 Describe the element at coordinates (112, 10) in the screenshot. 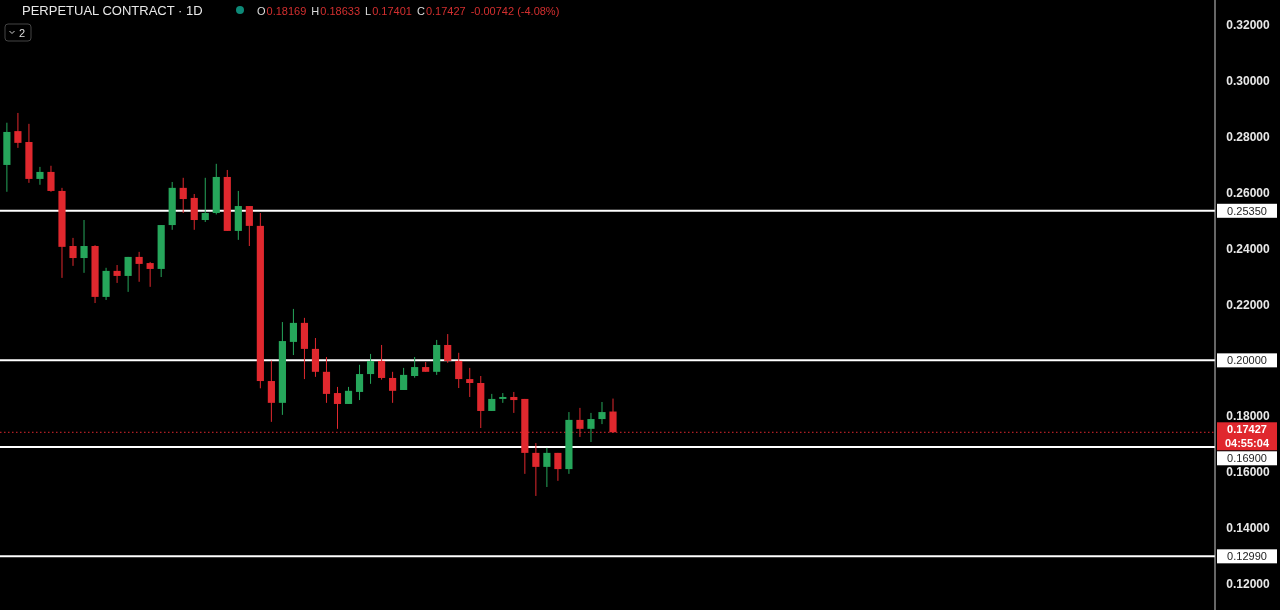

I see `chart-title: PERPETUAL CONTRACT · 1D` at that location.